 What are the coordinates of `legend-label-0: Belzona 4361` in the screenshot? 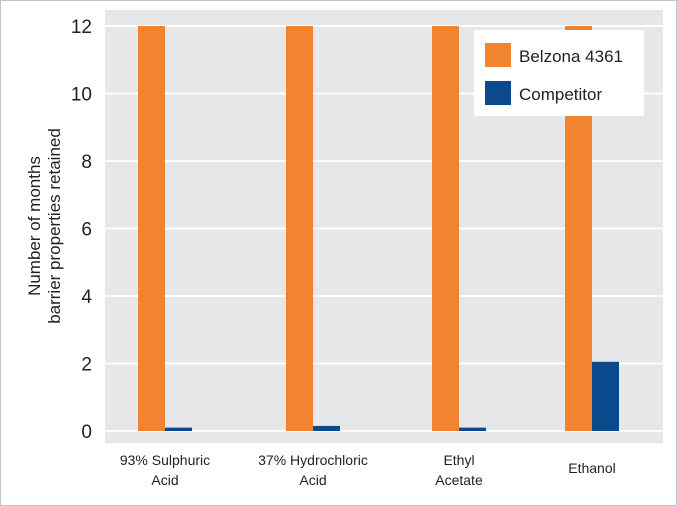 It's located at (571, 56).